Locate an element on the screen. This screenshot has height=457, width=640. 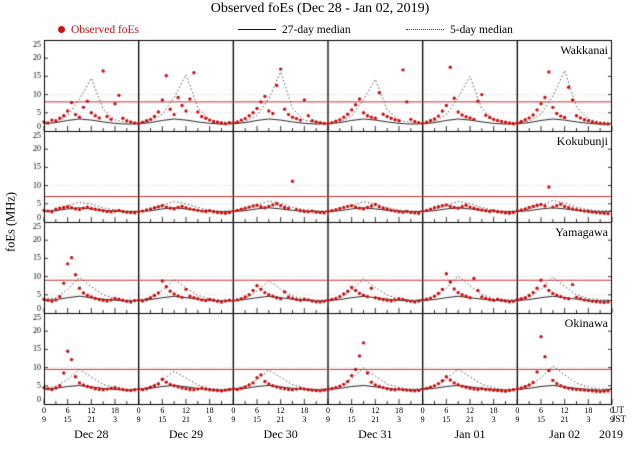
day-label: Dec 30 is located at coordinates (280, 434).